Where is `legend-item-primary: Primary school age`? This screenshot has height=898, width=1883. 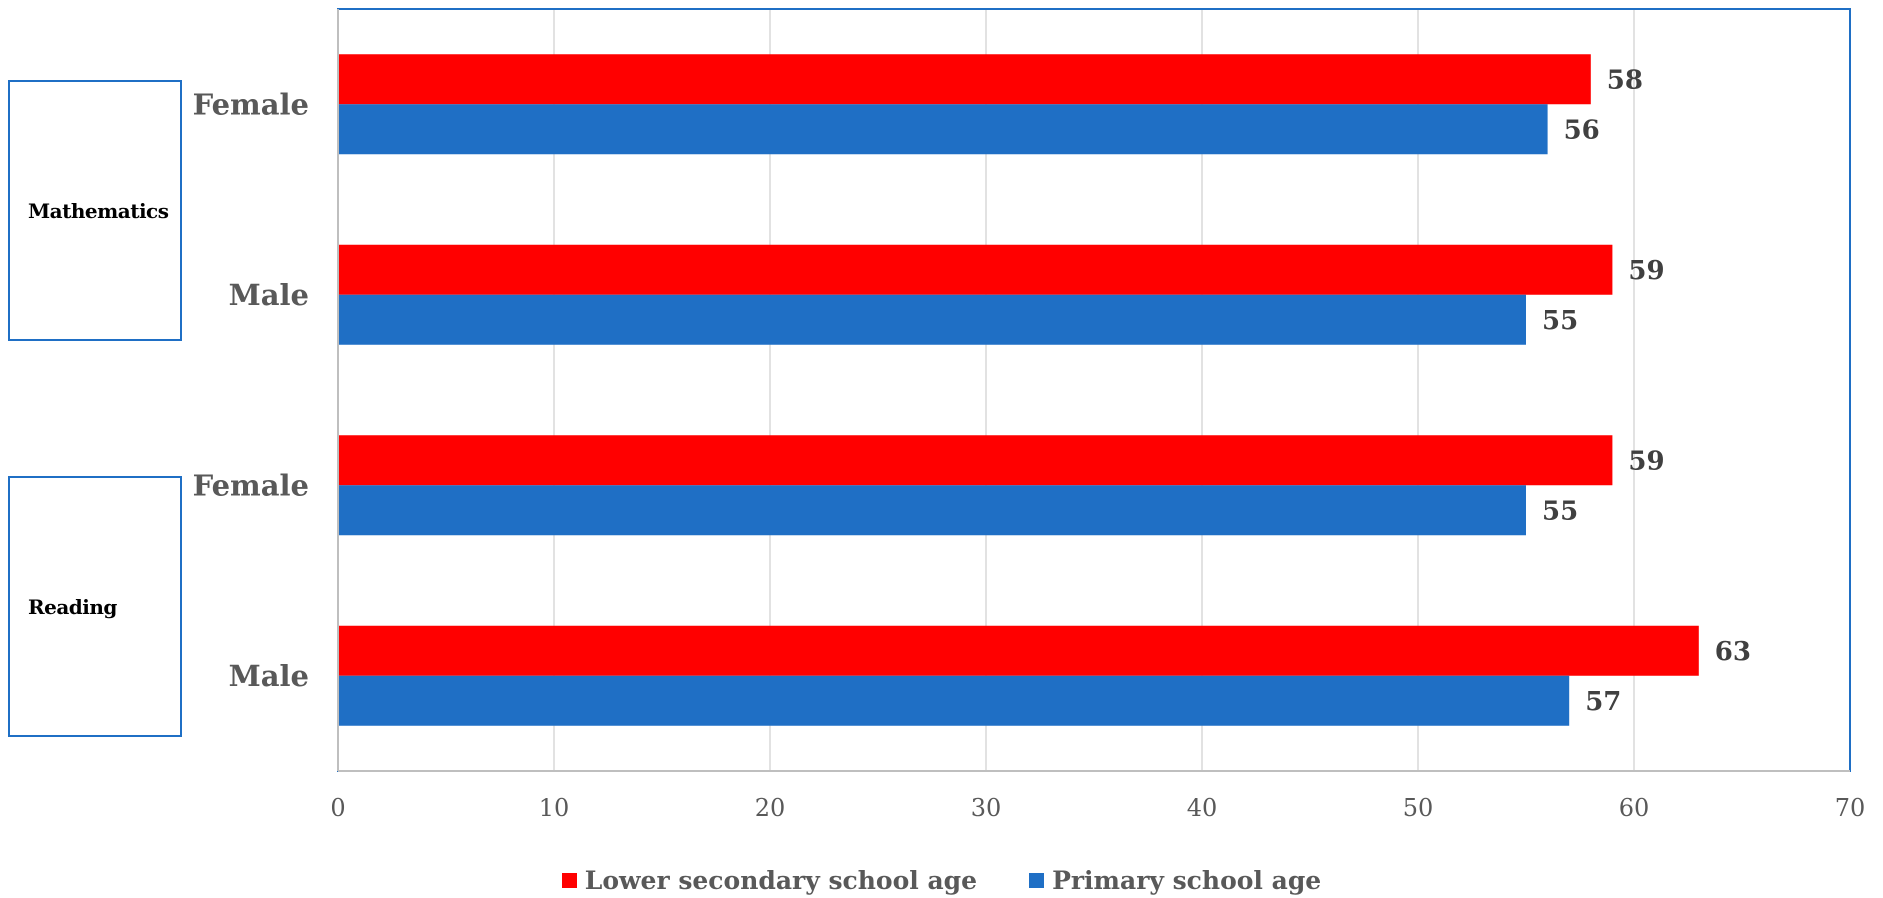 legend-item-primary: Primary school age is located at coordinates (1175, 880).